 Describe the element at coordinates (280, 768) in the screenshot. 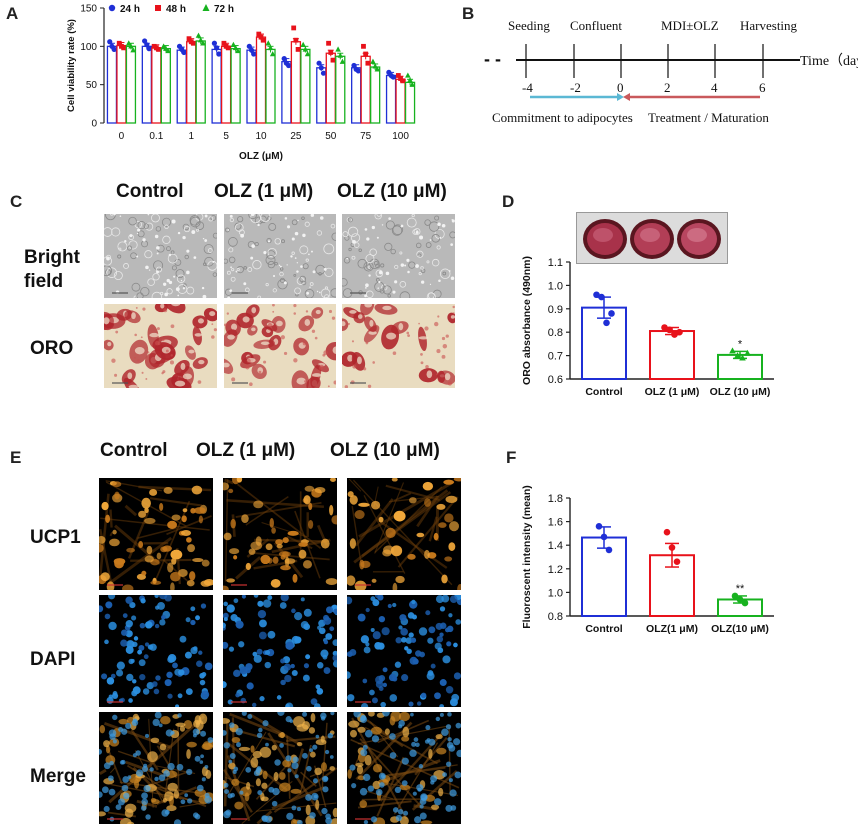

I see `merge-image-olz1` at that location.